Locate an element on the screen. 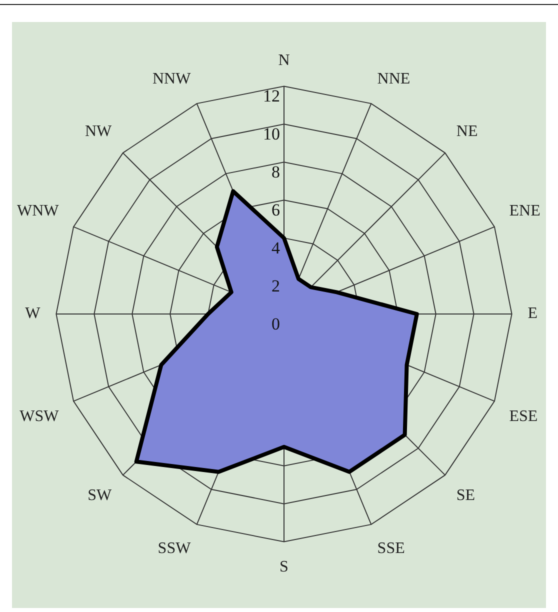  spoke-label: WSW is located at coordinates (40, 417).